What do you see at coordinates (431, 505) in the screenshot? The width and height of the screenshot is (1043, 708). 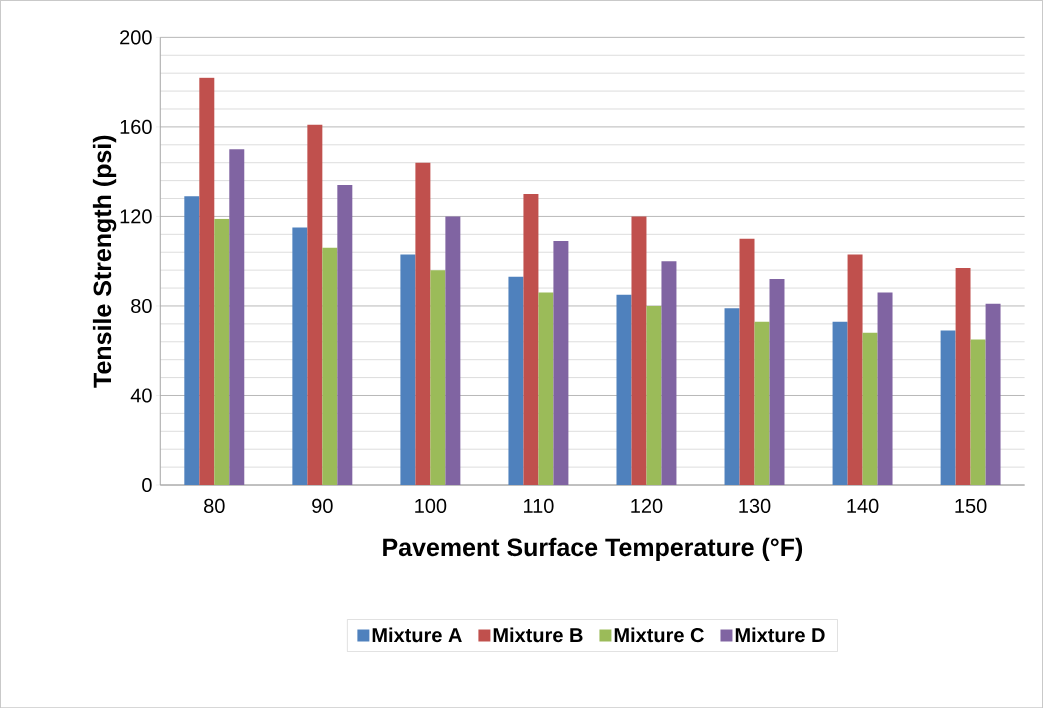 I see `x-tick-label: 100` at bounding box center [431, 505].